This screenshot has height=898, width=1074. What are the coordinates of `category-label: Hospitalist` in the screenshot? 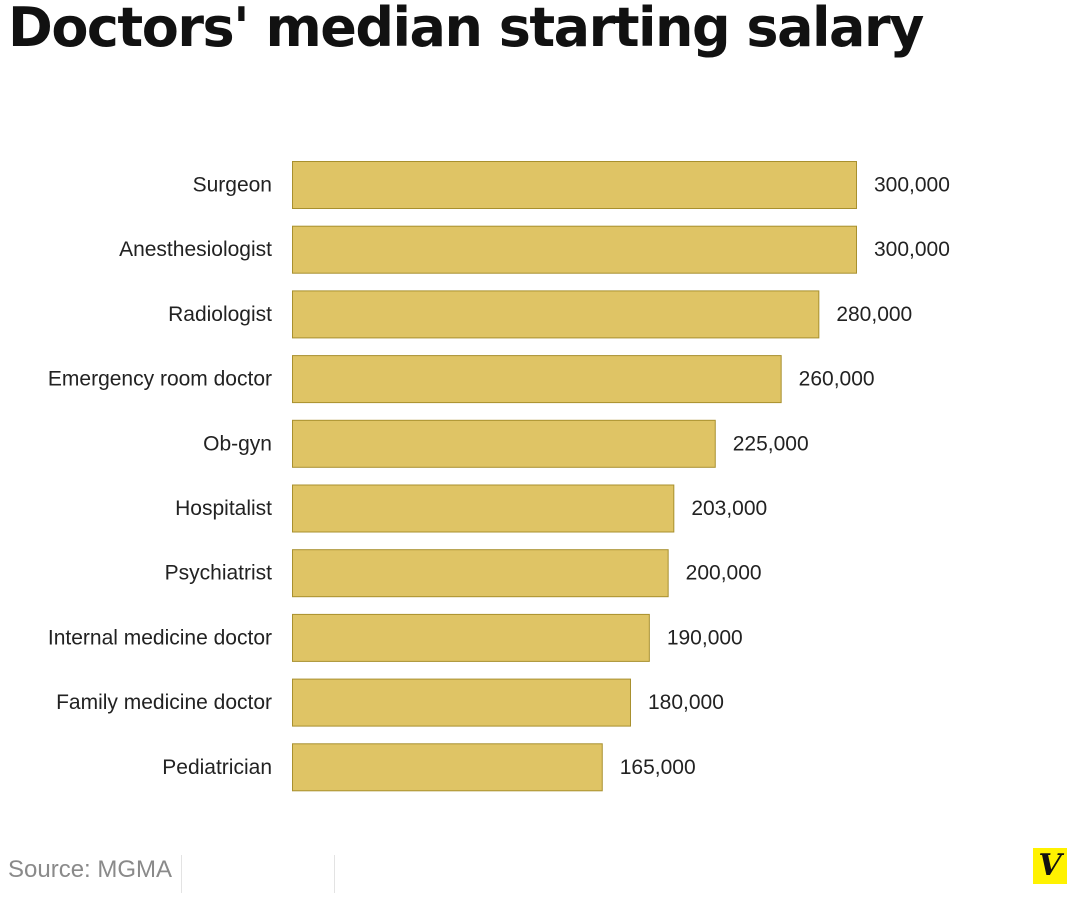 It's located at (223, 508).